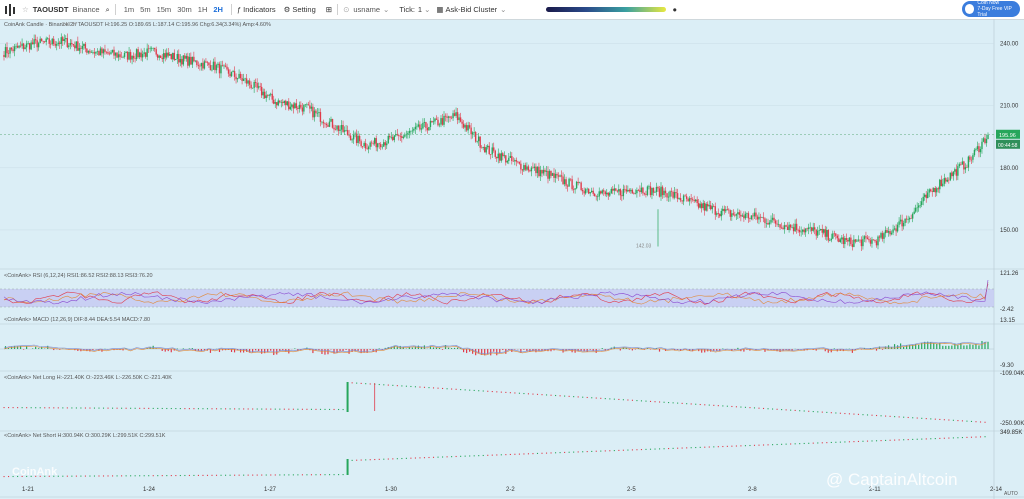 The image size is (1024, 499). What do you see at coordinates (239, 9) in the screenshot?
I see `indicators-icon: ƒ` at bounding box center [239, 9].